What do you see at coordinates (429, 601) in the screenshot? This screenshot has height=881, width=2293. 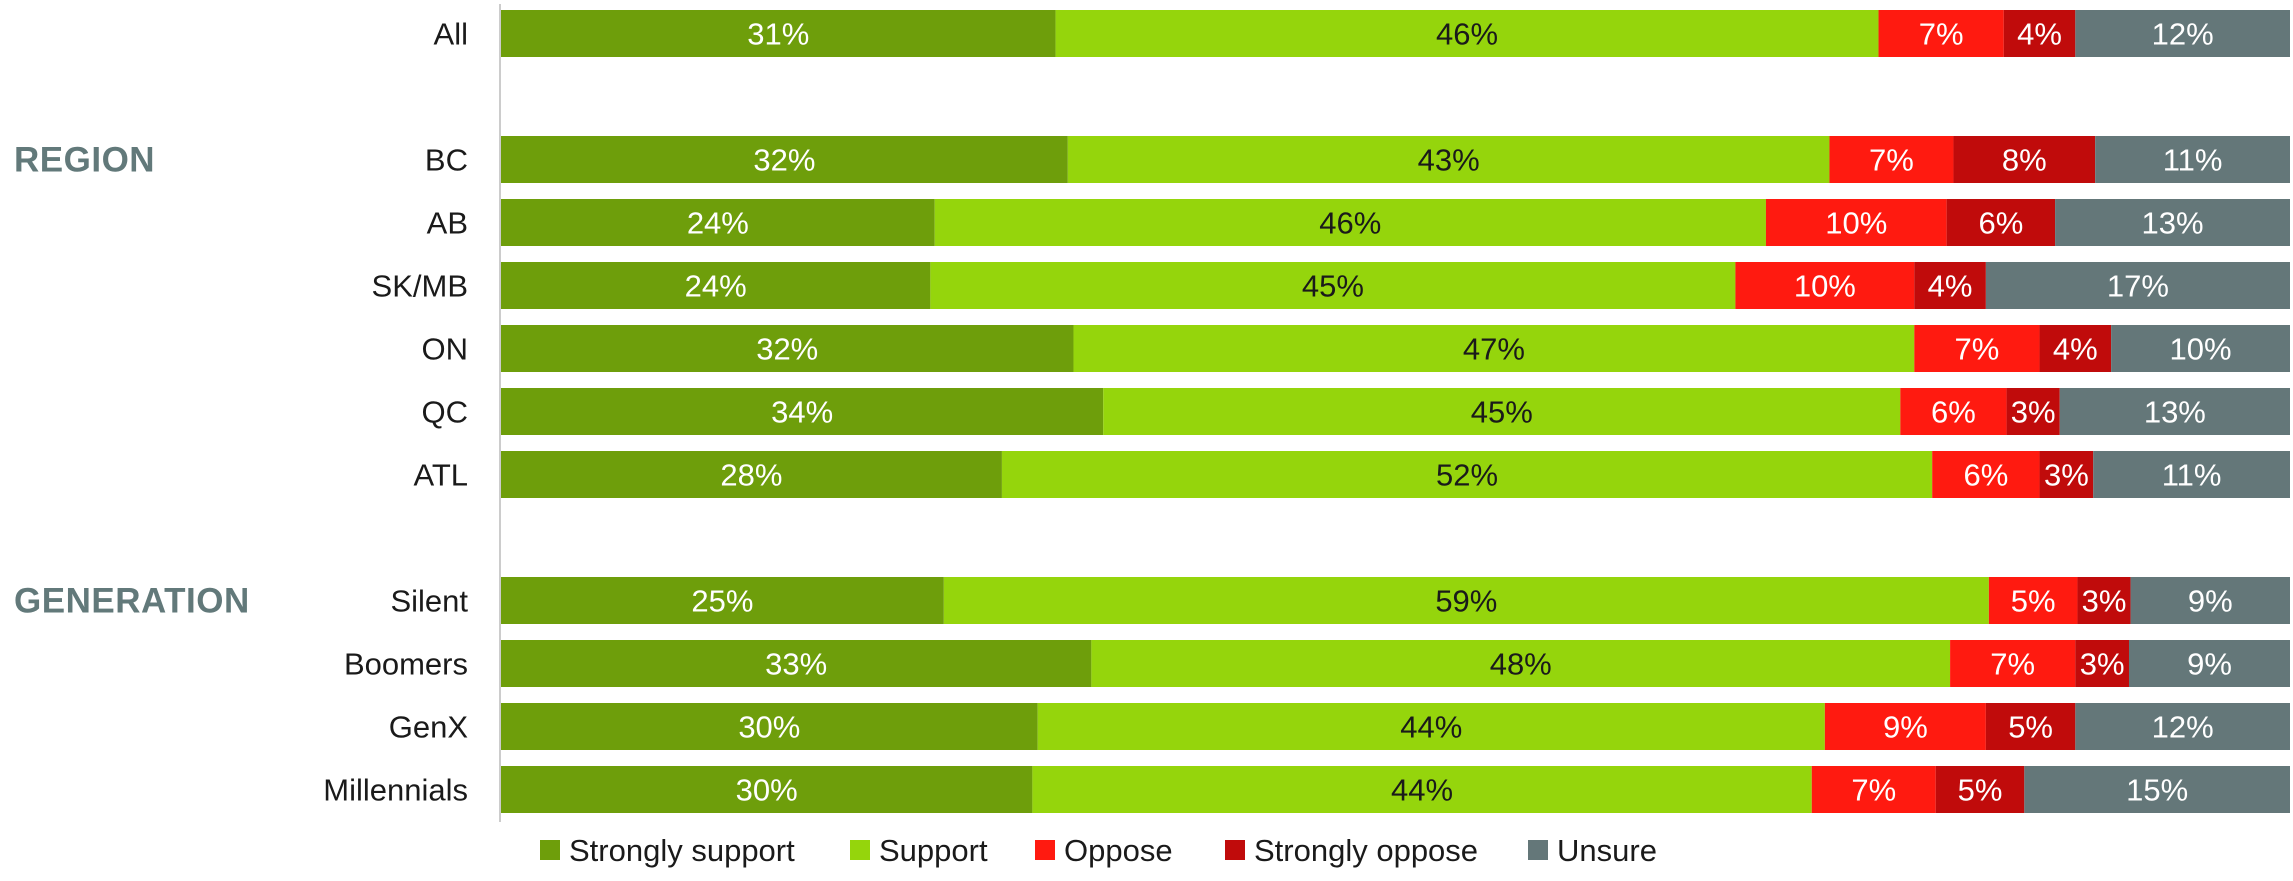 I see `category-label: Silent` at bounding box center [429, 601].